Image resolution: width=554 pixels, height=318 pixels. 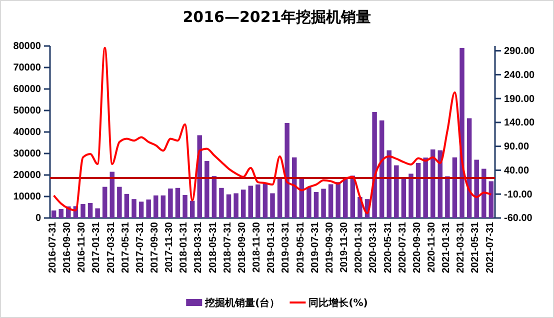 What do you see at coordinates (170, 247) in the screenshot?
I see `x-tick-label: 2017-11-30` at bounding box center [170, 247].